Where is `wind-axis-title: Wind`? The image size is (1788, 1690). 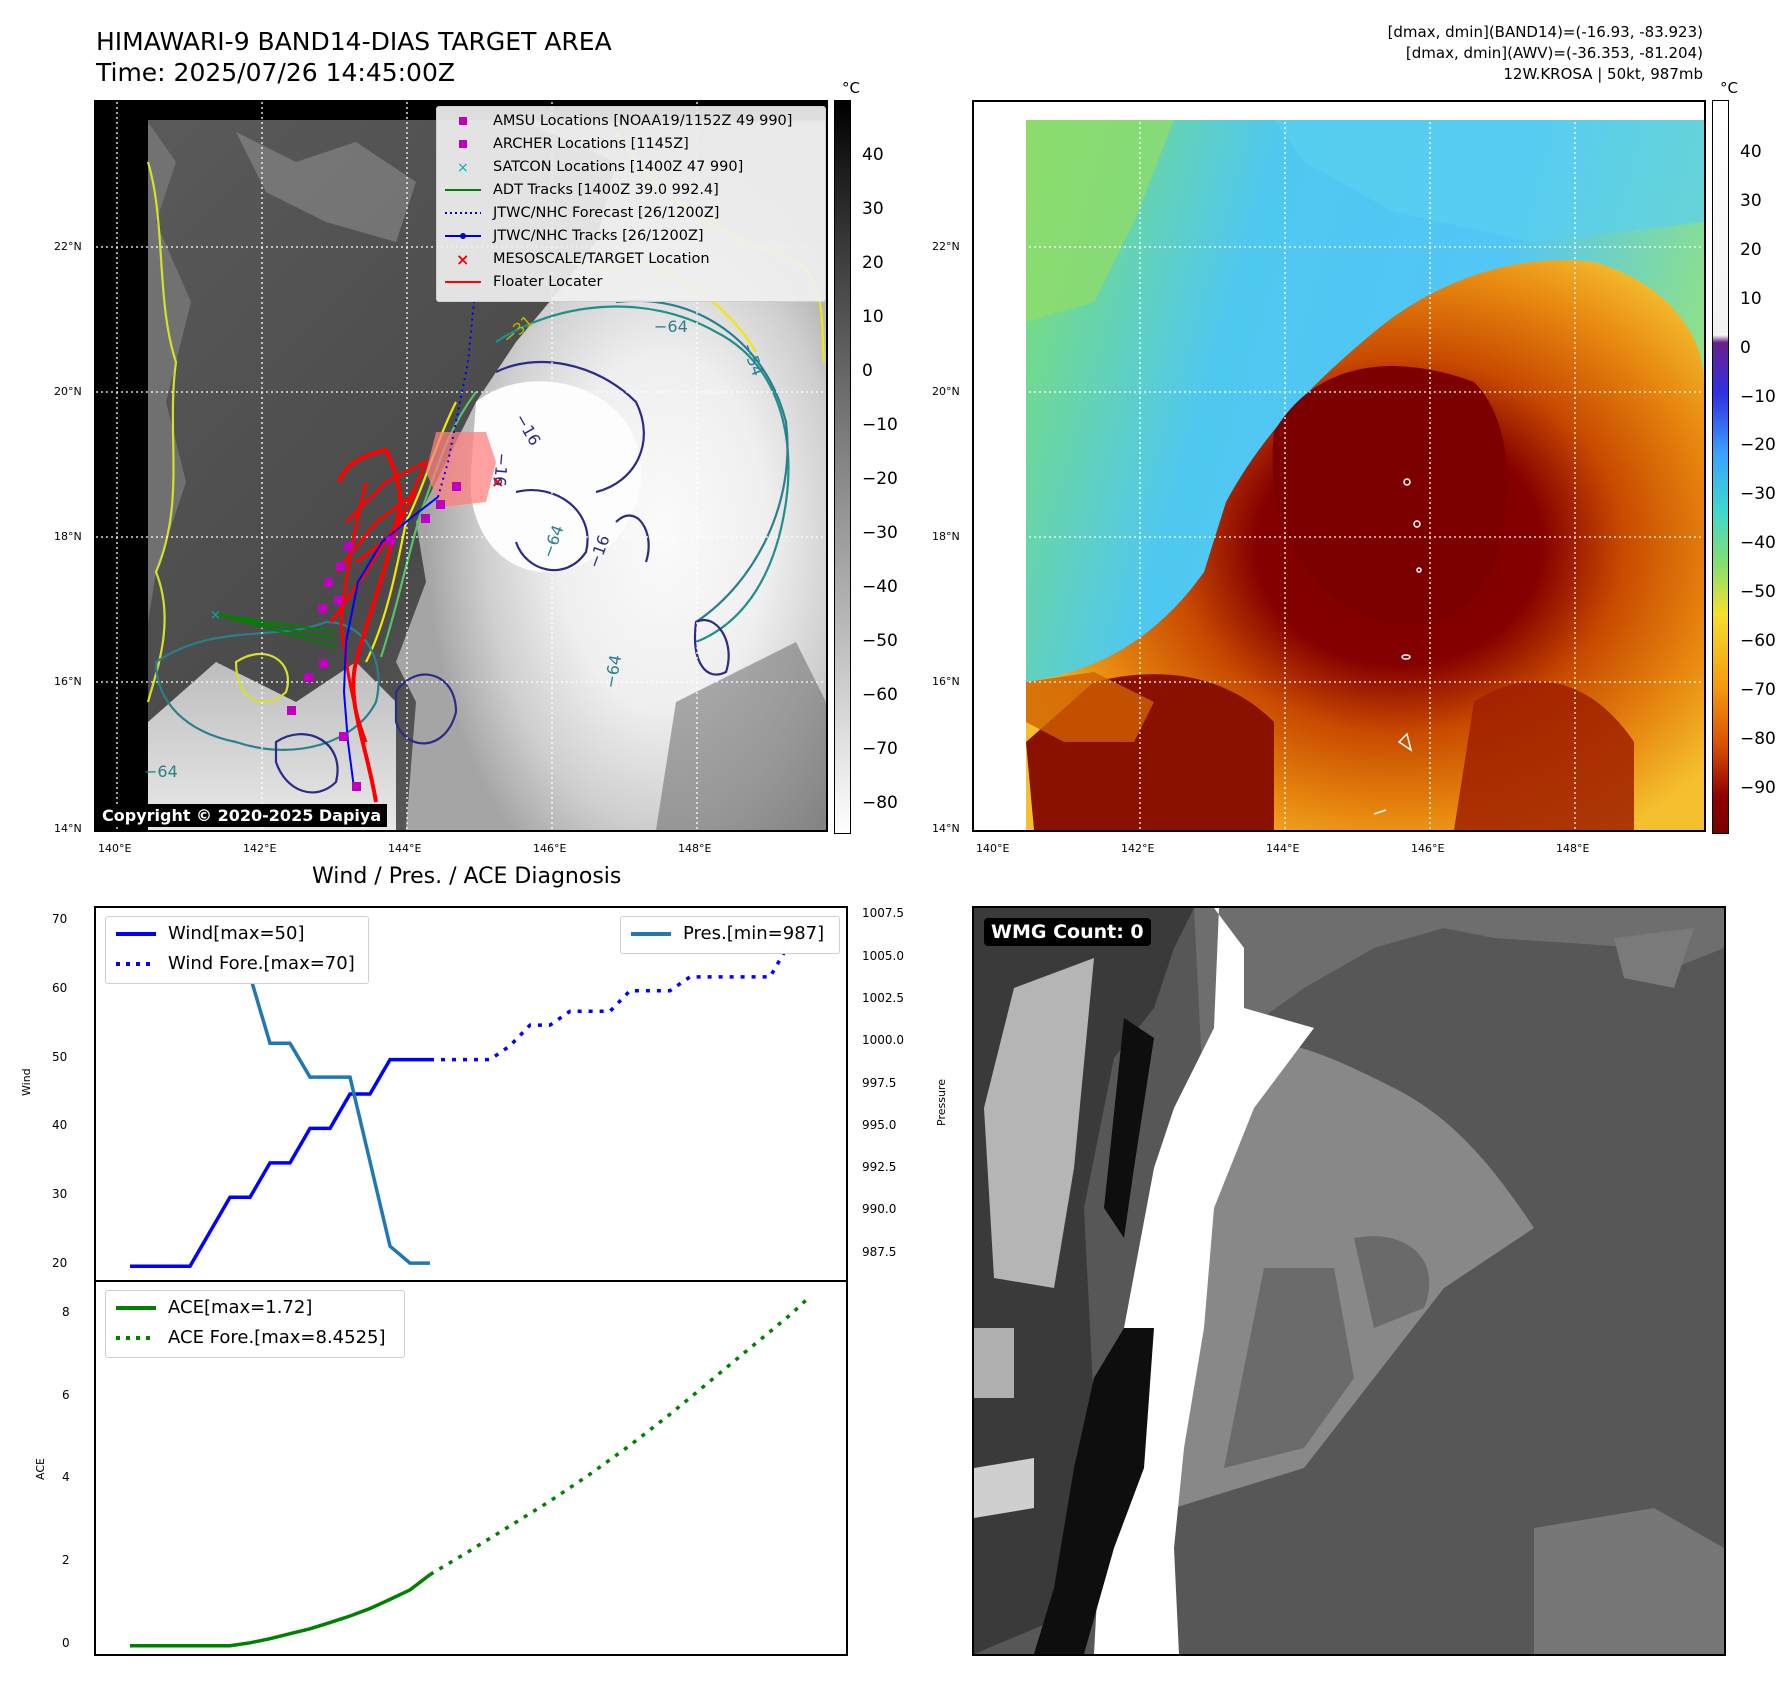 wind-axis-title: Wind is located at coordinates (26, 1082).